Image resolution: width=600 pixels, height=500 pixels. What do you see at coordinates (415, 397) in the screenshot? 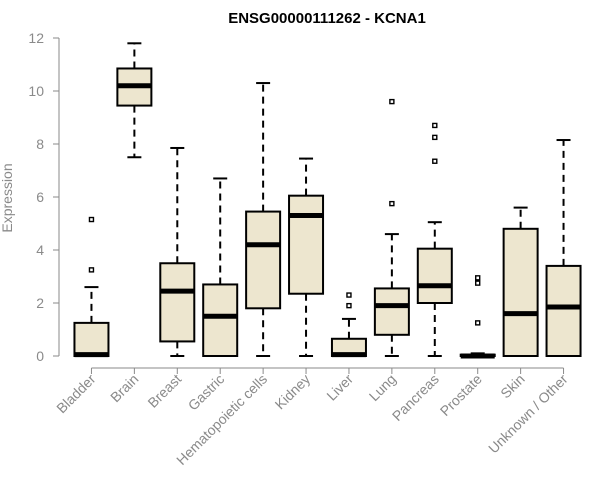
I see `x-tick-label: Pancreas` at bounding box center [415, 397].